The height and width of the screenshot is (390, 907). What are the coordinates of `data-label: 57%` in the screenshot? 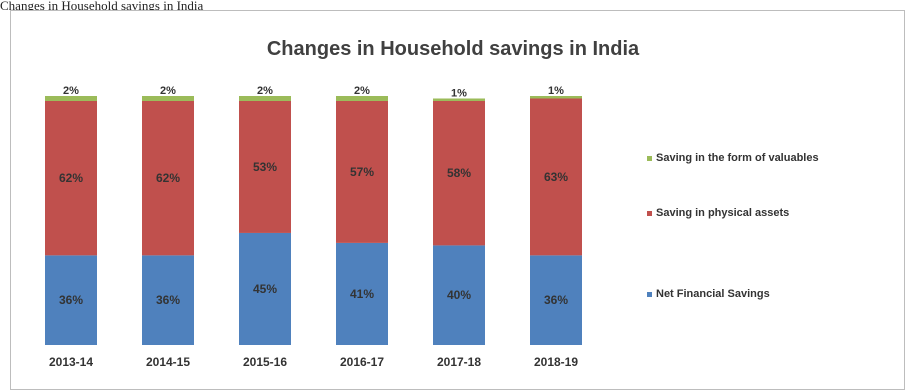 It's located at (362, 172).